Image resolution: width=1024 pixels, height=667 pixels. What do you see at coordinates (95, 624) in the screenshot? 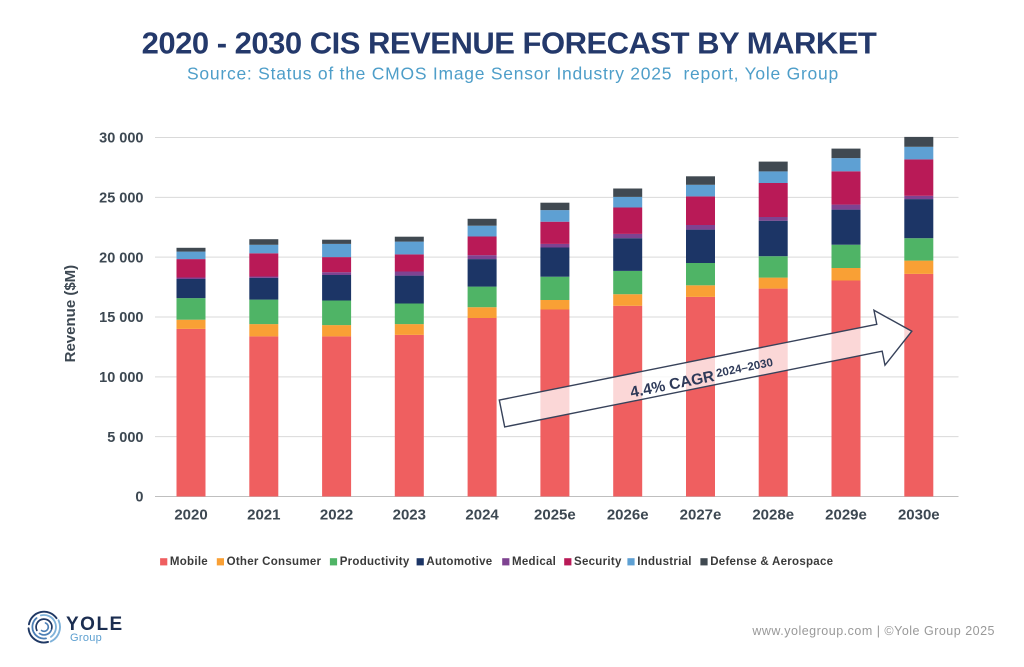
I see `svg-text: YOLE` at bounding box center [95, 624].